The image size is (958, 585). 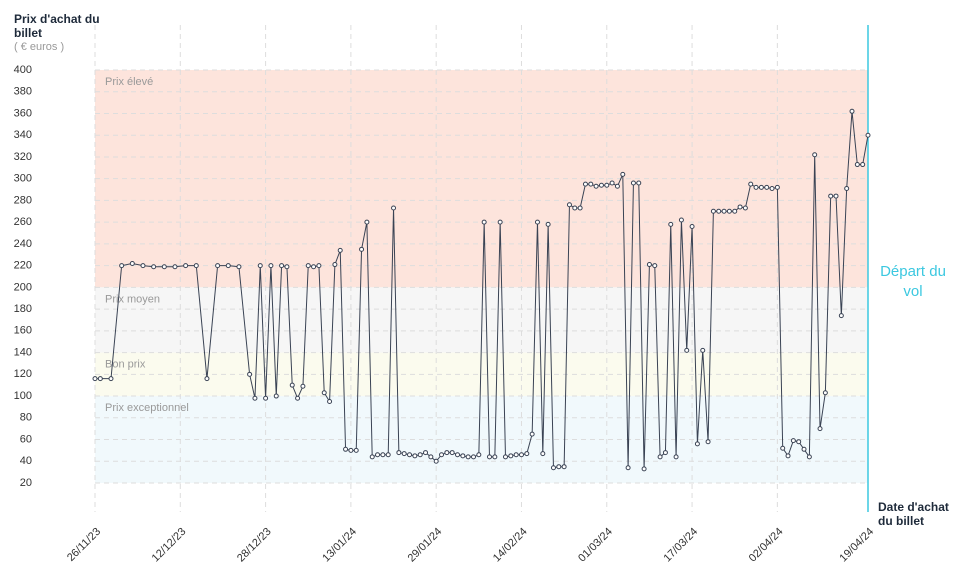 I want to click on y-tick-label: 140, so click(x=23, y=352).